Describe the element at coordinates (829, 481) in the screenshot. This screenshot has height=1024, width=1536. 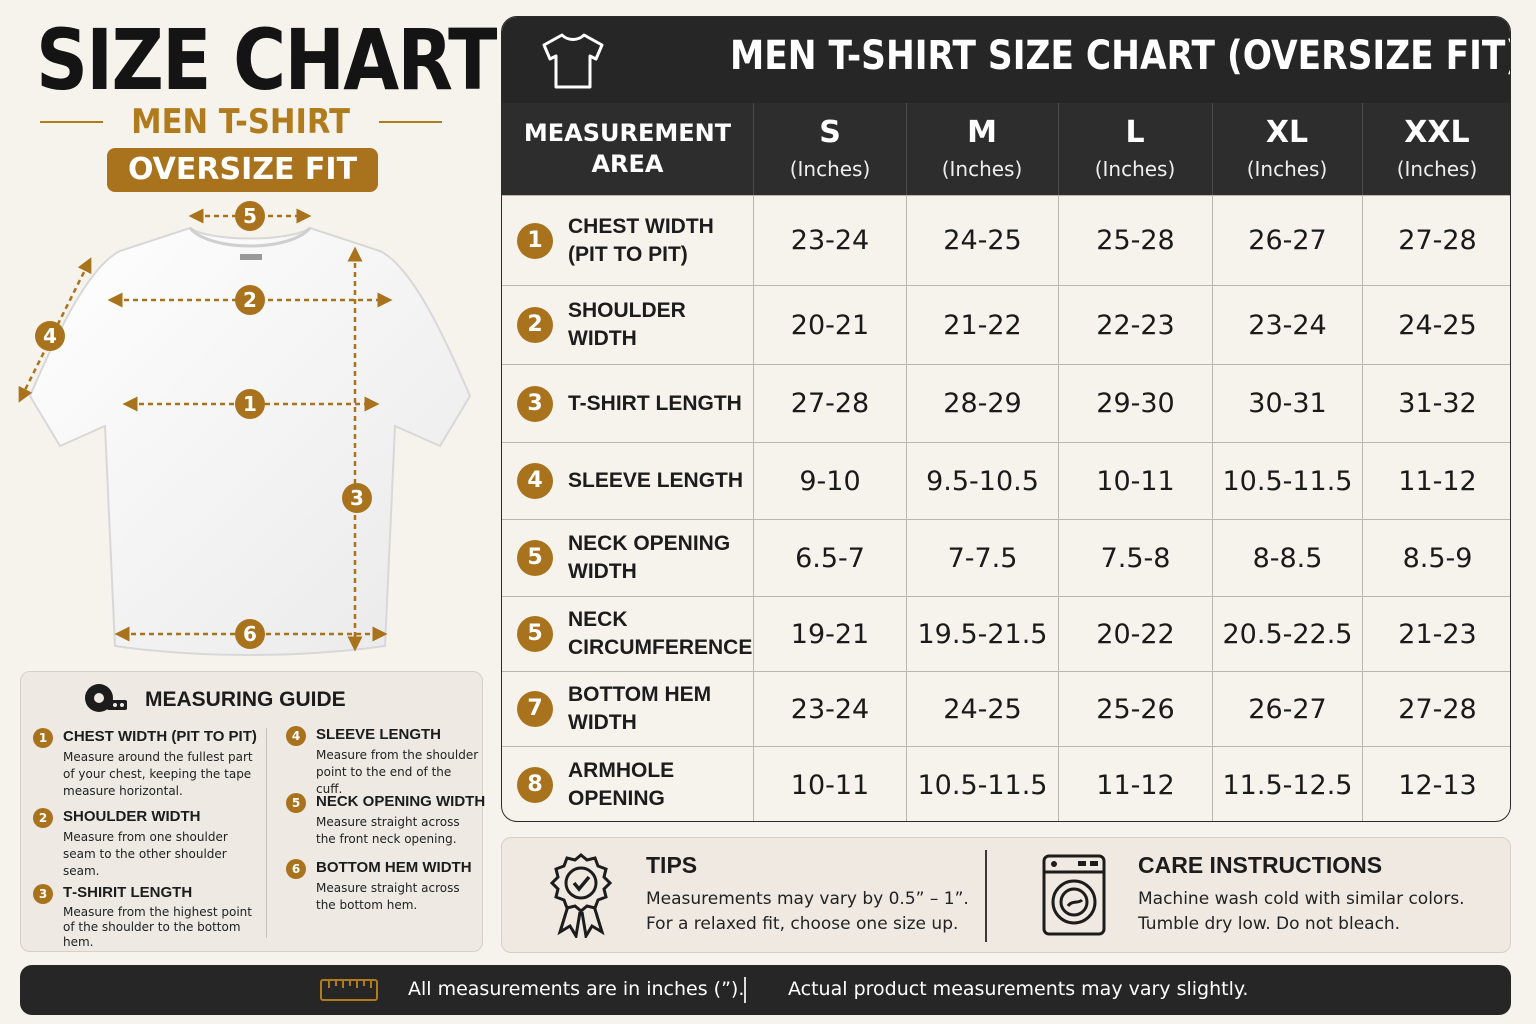
I see `table-cell: 9-10` at that location.